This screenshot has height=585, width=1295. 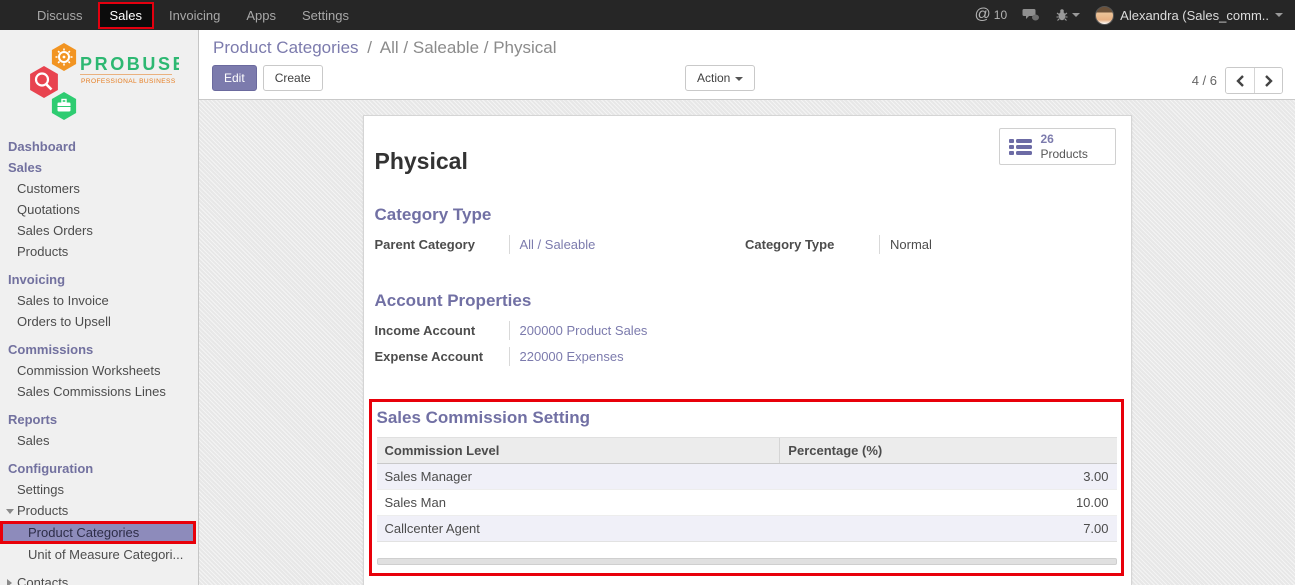 What do you see at coordinates (429, 356) in the screenshot?
I see `field-label: Expense Account` at bounding box center [429, 356].